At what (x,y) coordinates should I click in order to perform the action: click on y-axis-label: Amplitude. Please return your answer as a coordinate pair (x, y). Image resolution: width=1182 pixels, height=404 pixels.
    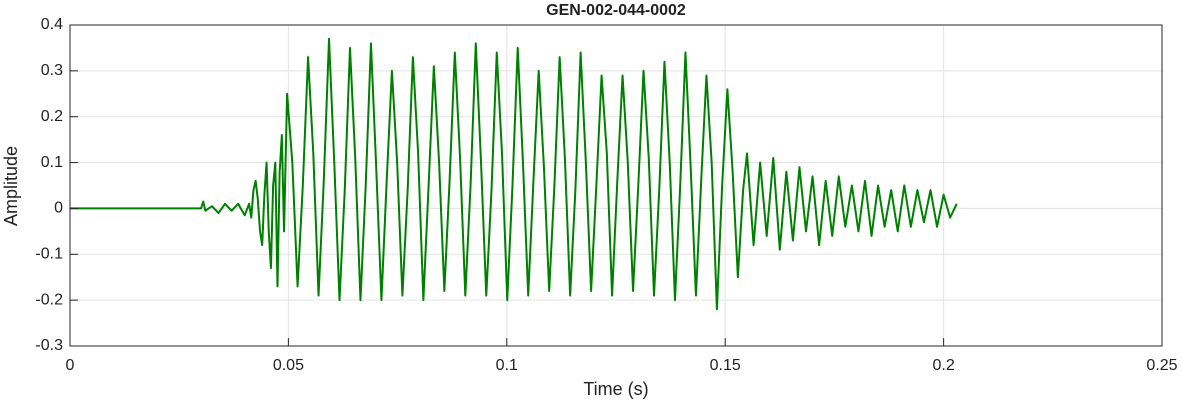
    Looking at the image, I should click on (11, 186).